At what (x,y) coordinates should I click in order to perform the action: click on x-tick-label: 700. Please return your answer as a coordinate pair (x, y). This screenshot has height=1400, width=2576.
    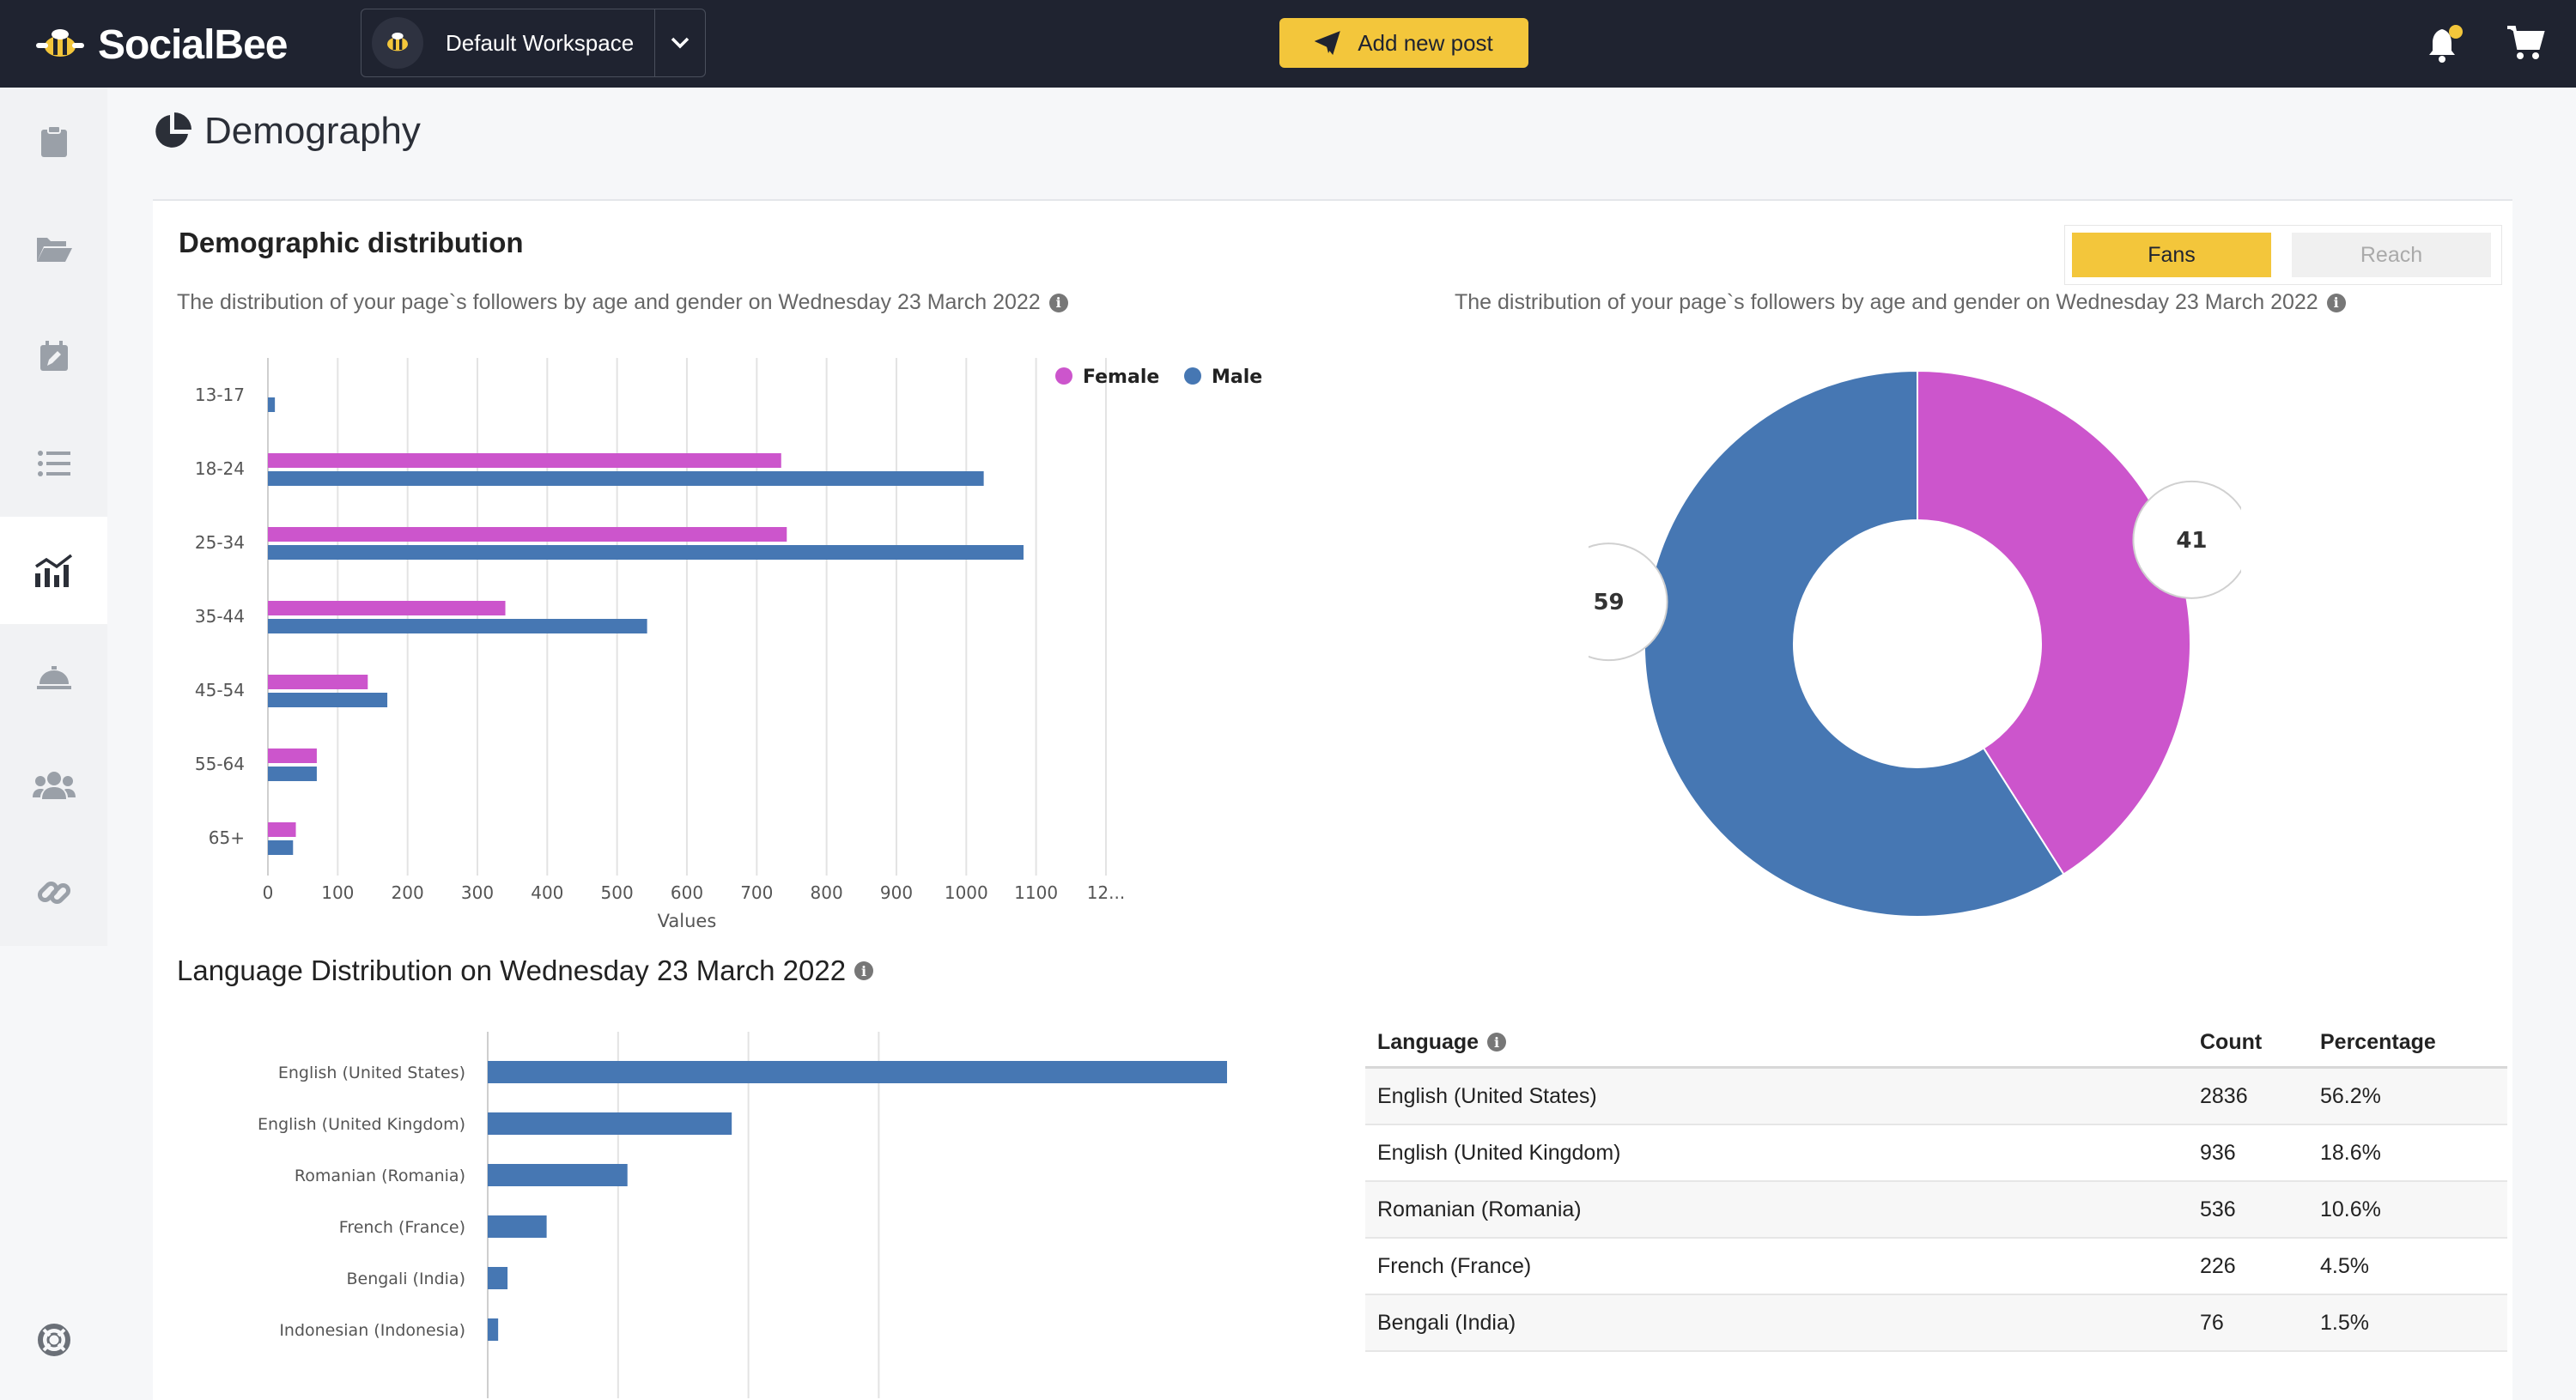
    Looking at the image, I should click on (757, 893).